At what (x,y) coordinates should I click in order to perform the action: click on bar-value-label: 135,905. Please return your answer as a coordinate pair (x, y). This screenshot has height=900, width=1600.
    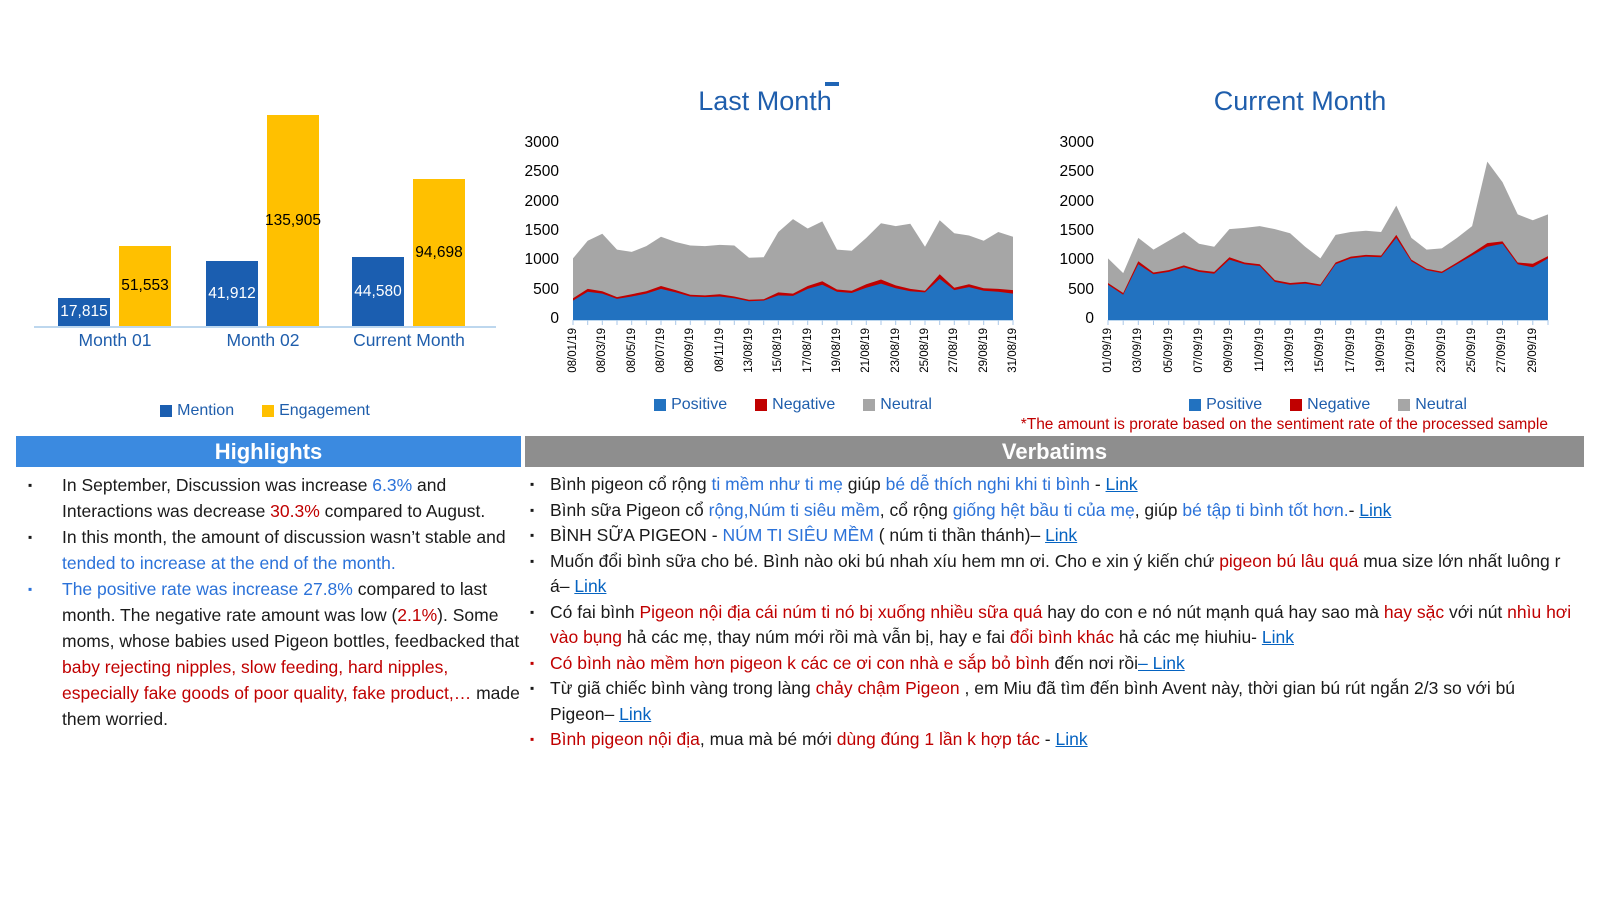
    Looking at the image, I should click on (293, 220).